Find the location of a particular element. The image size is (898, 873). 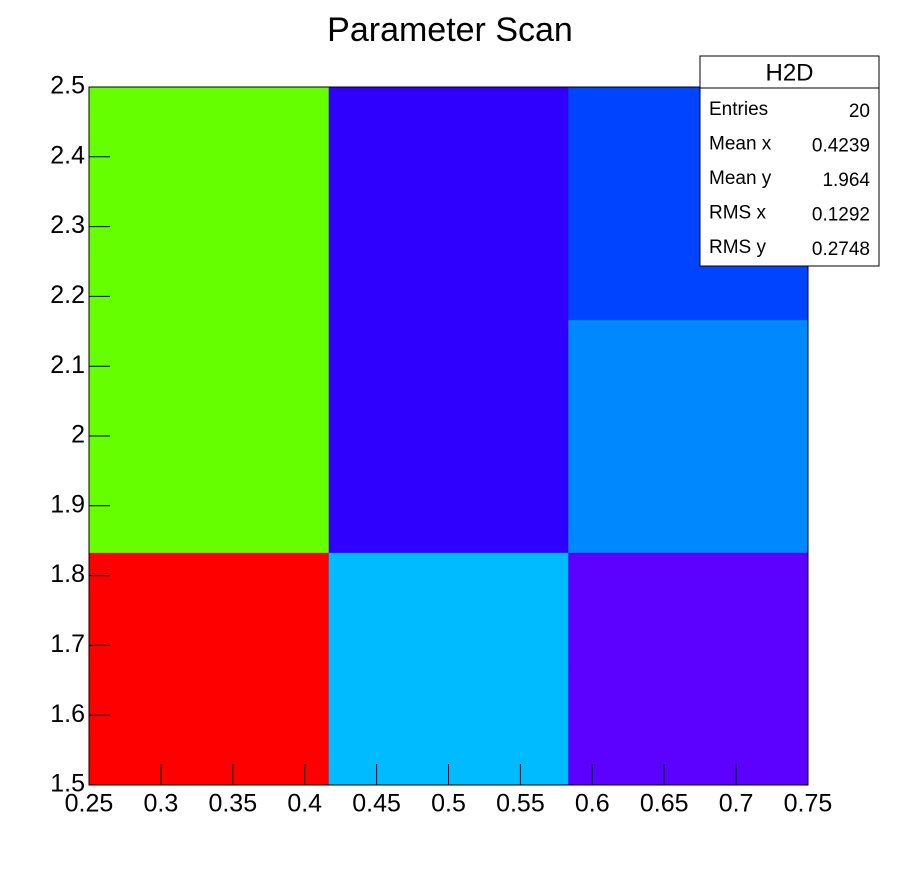

x-tick-label: 0.6 is located at coordinates (592, 804).